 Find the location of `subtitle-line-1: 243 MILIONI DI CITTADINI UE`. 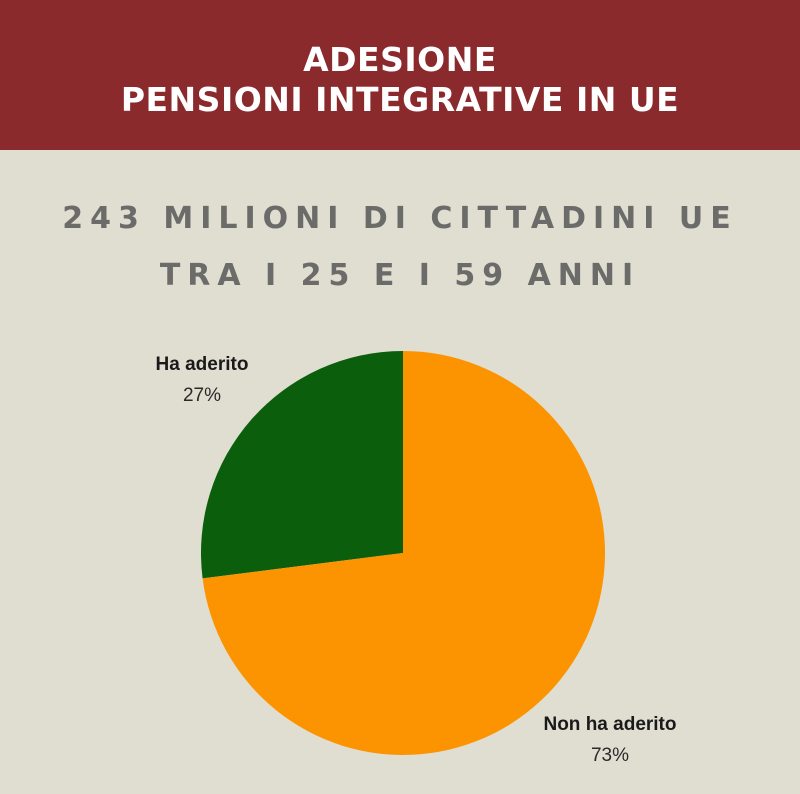

subtitle-line-1: 243 MILIONI DI CITTADINI UE is located at coordinates (400, 218).